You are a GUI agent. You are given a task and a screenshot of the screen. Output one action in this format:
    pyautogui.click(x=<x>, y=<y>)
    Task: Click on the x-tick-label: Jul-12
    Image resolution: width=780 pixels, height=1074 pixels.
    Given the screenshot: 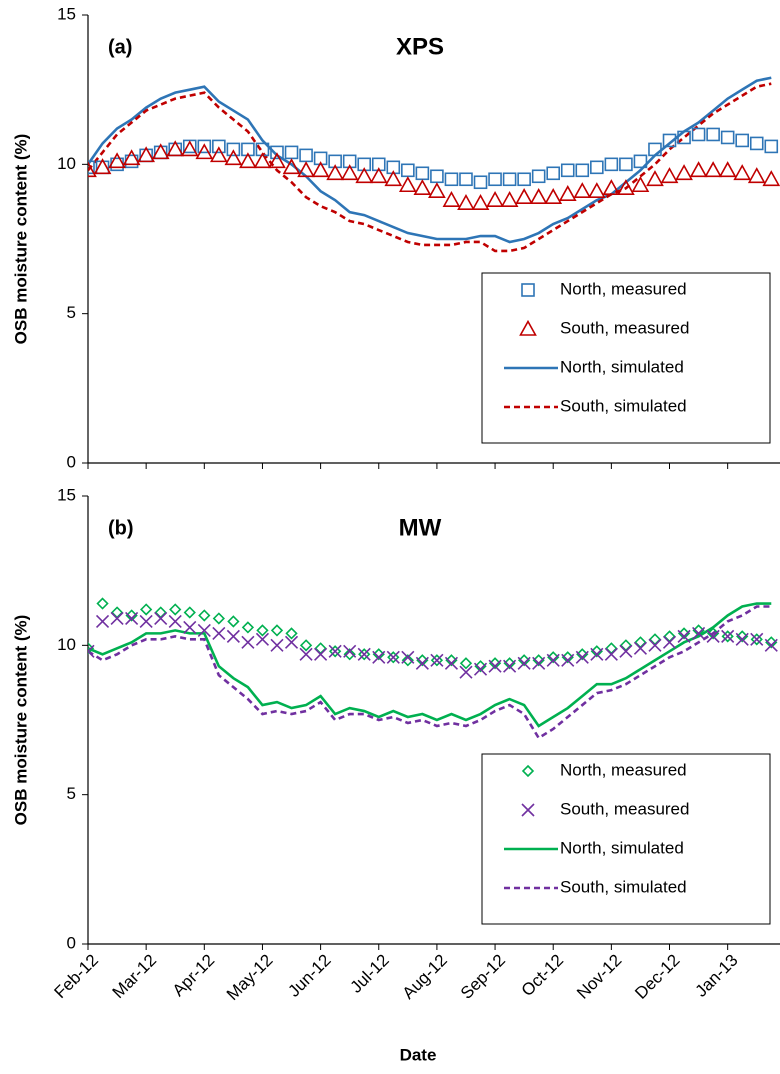 What is the action you would take?
    pyautogui.click(x=370, y=974)
    